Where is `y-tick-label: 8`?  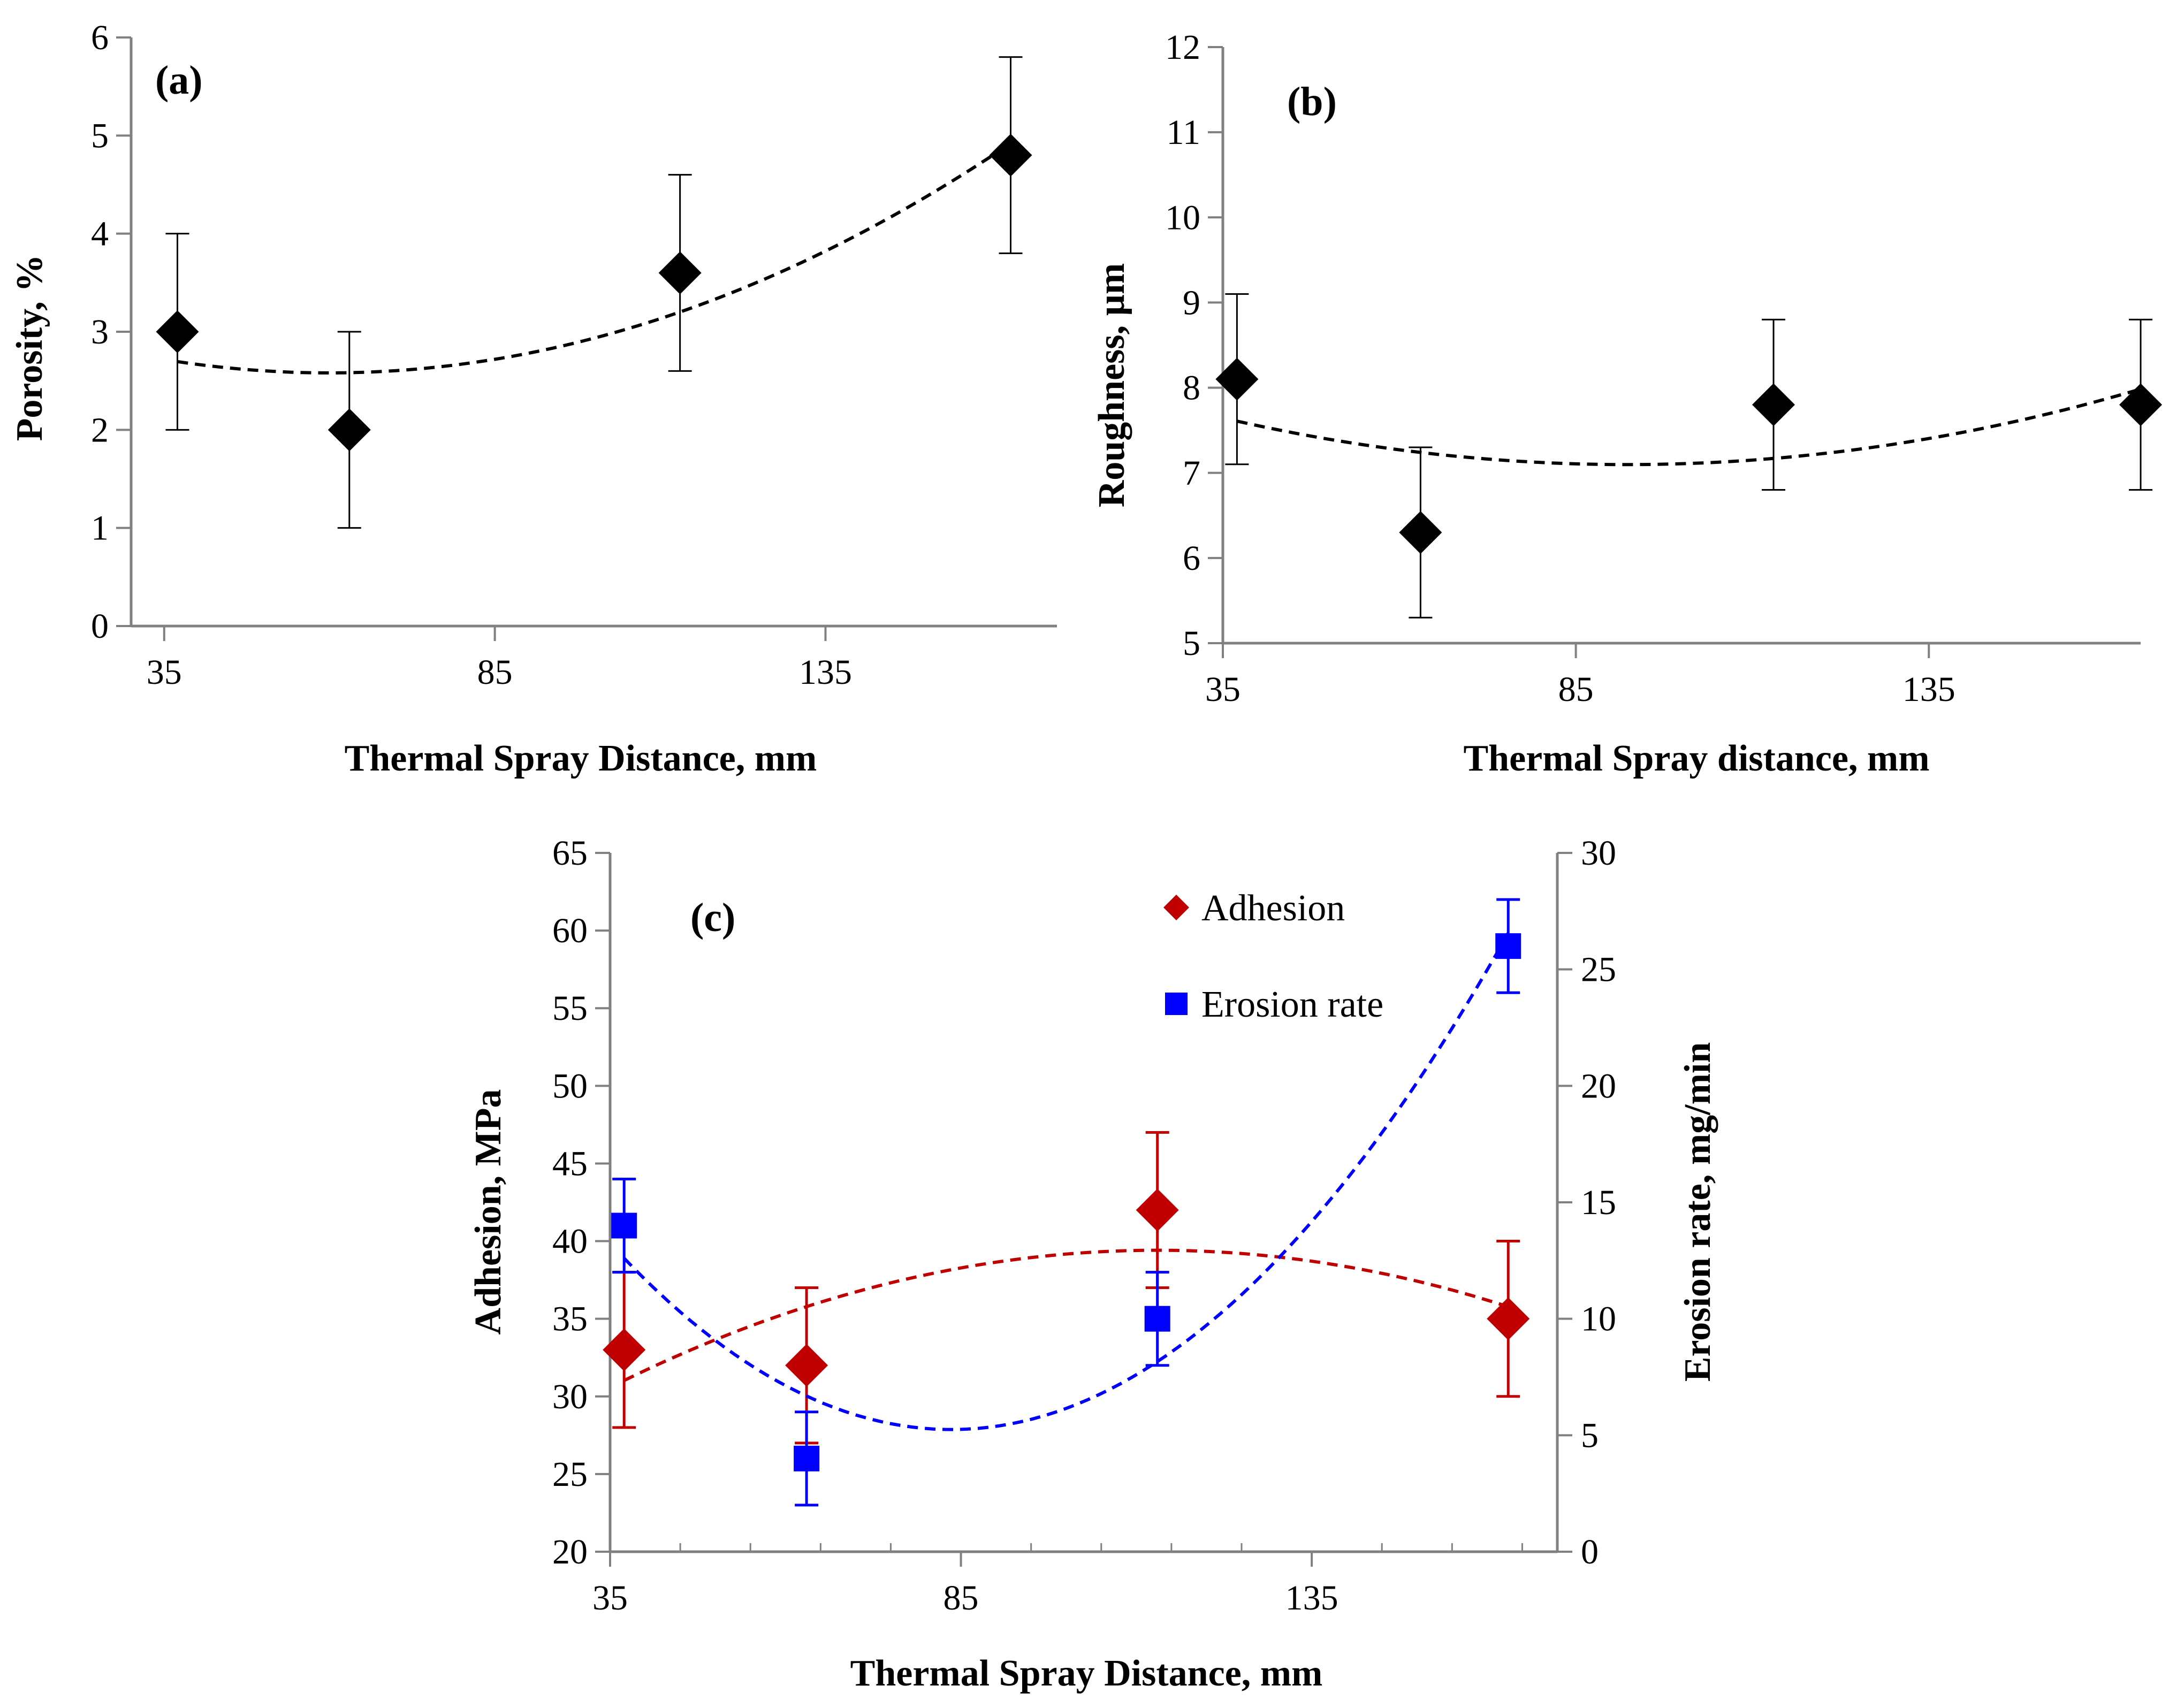 y-tick-label: 8 is located at coordinates (1191, 388).